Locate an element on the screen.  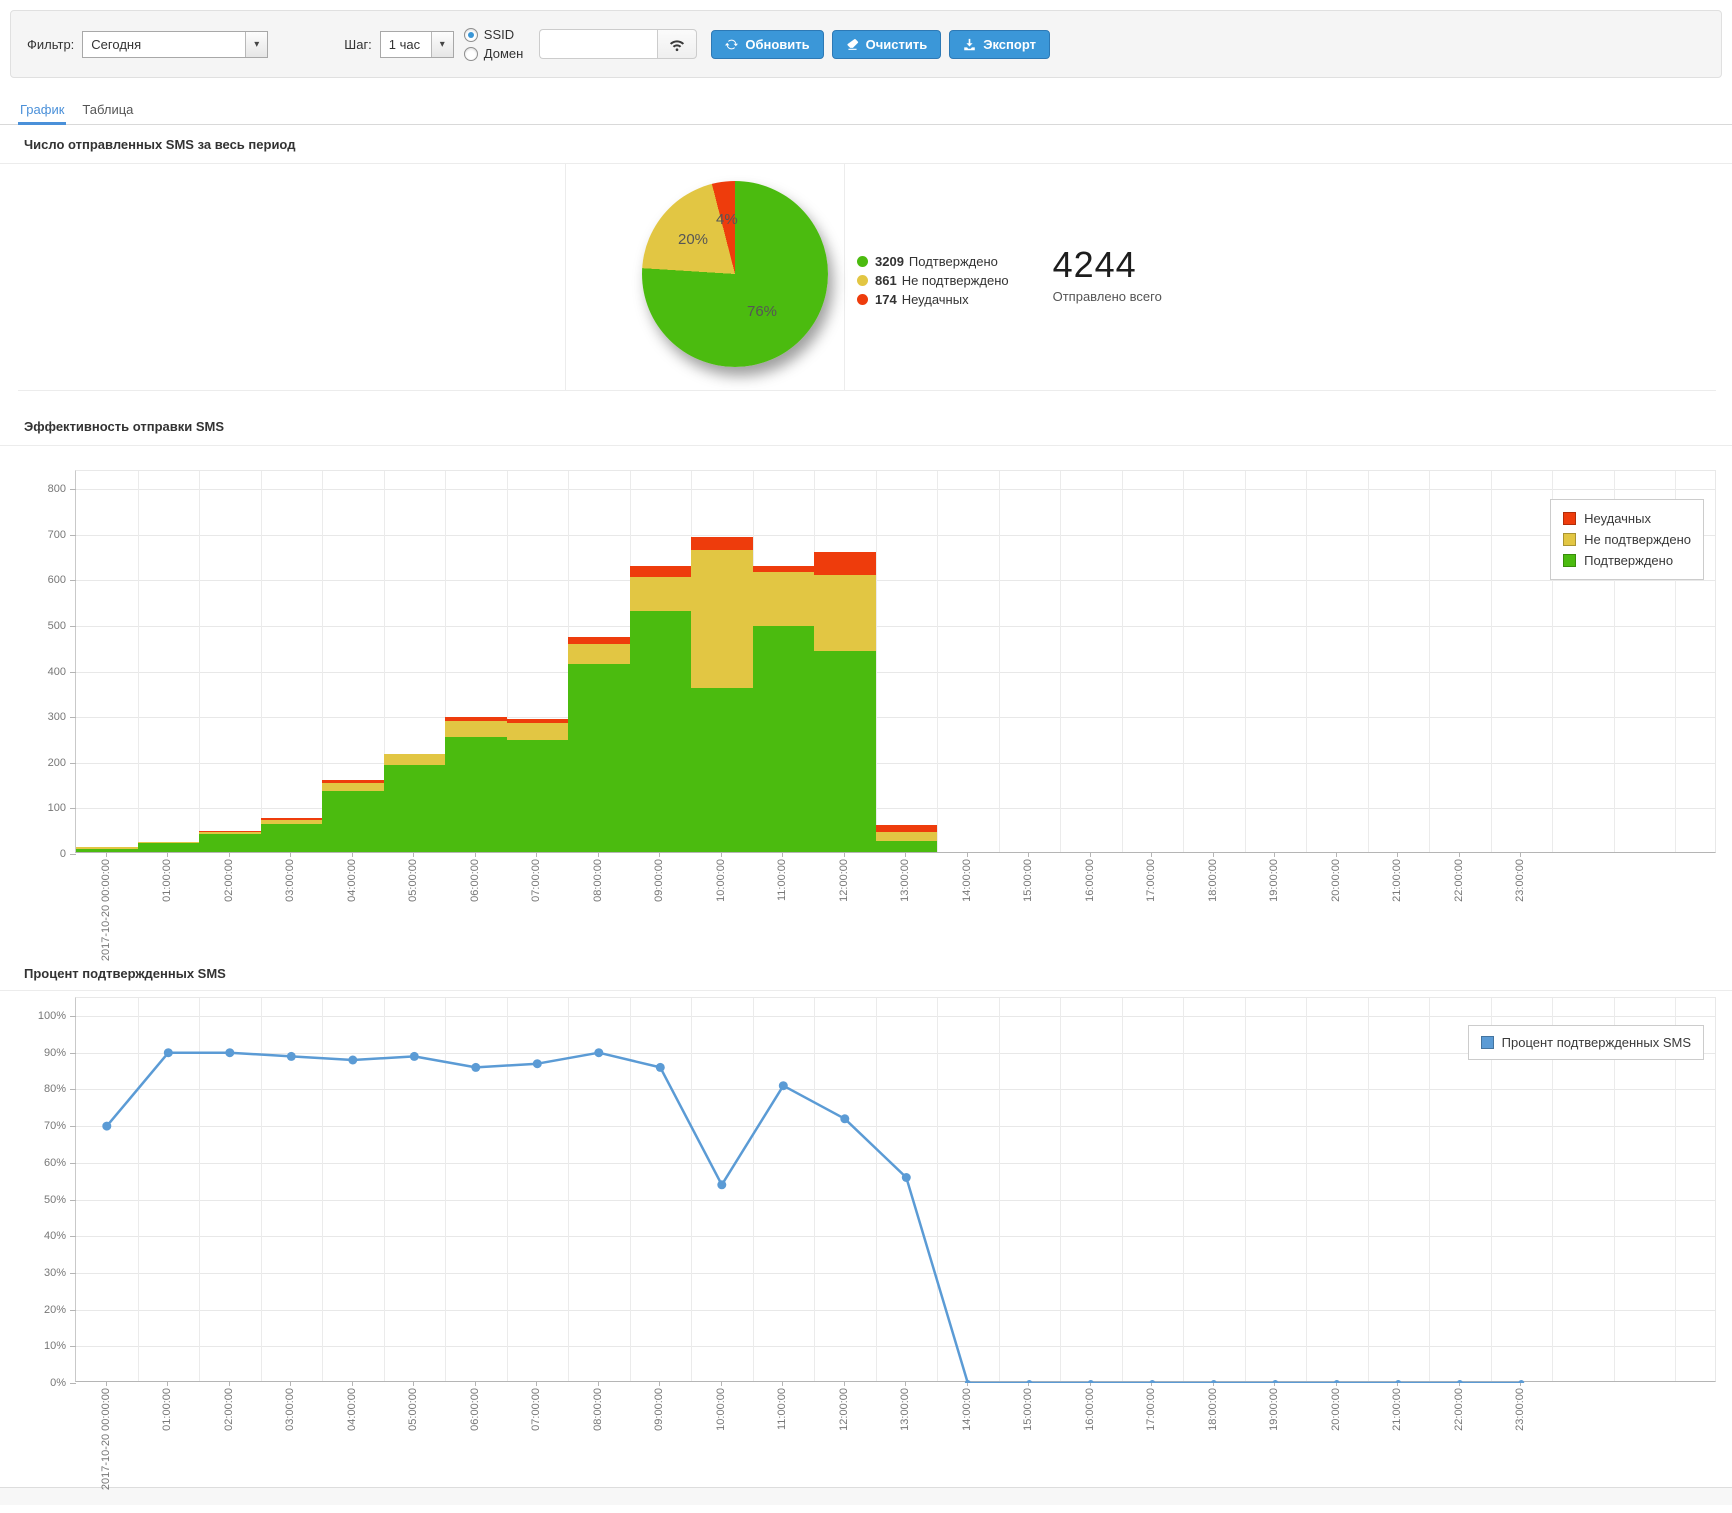
clear-button: Очистить is located at coordinates (886, 44).